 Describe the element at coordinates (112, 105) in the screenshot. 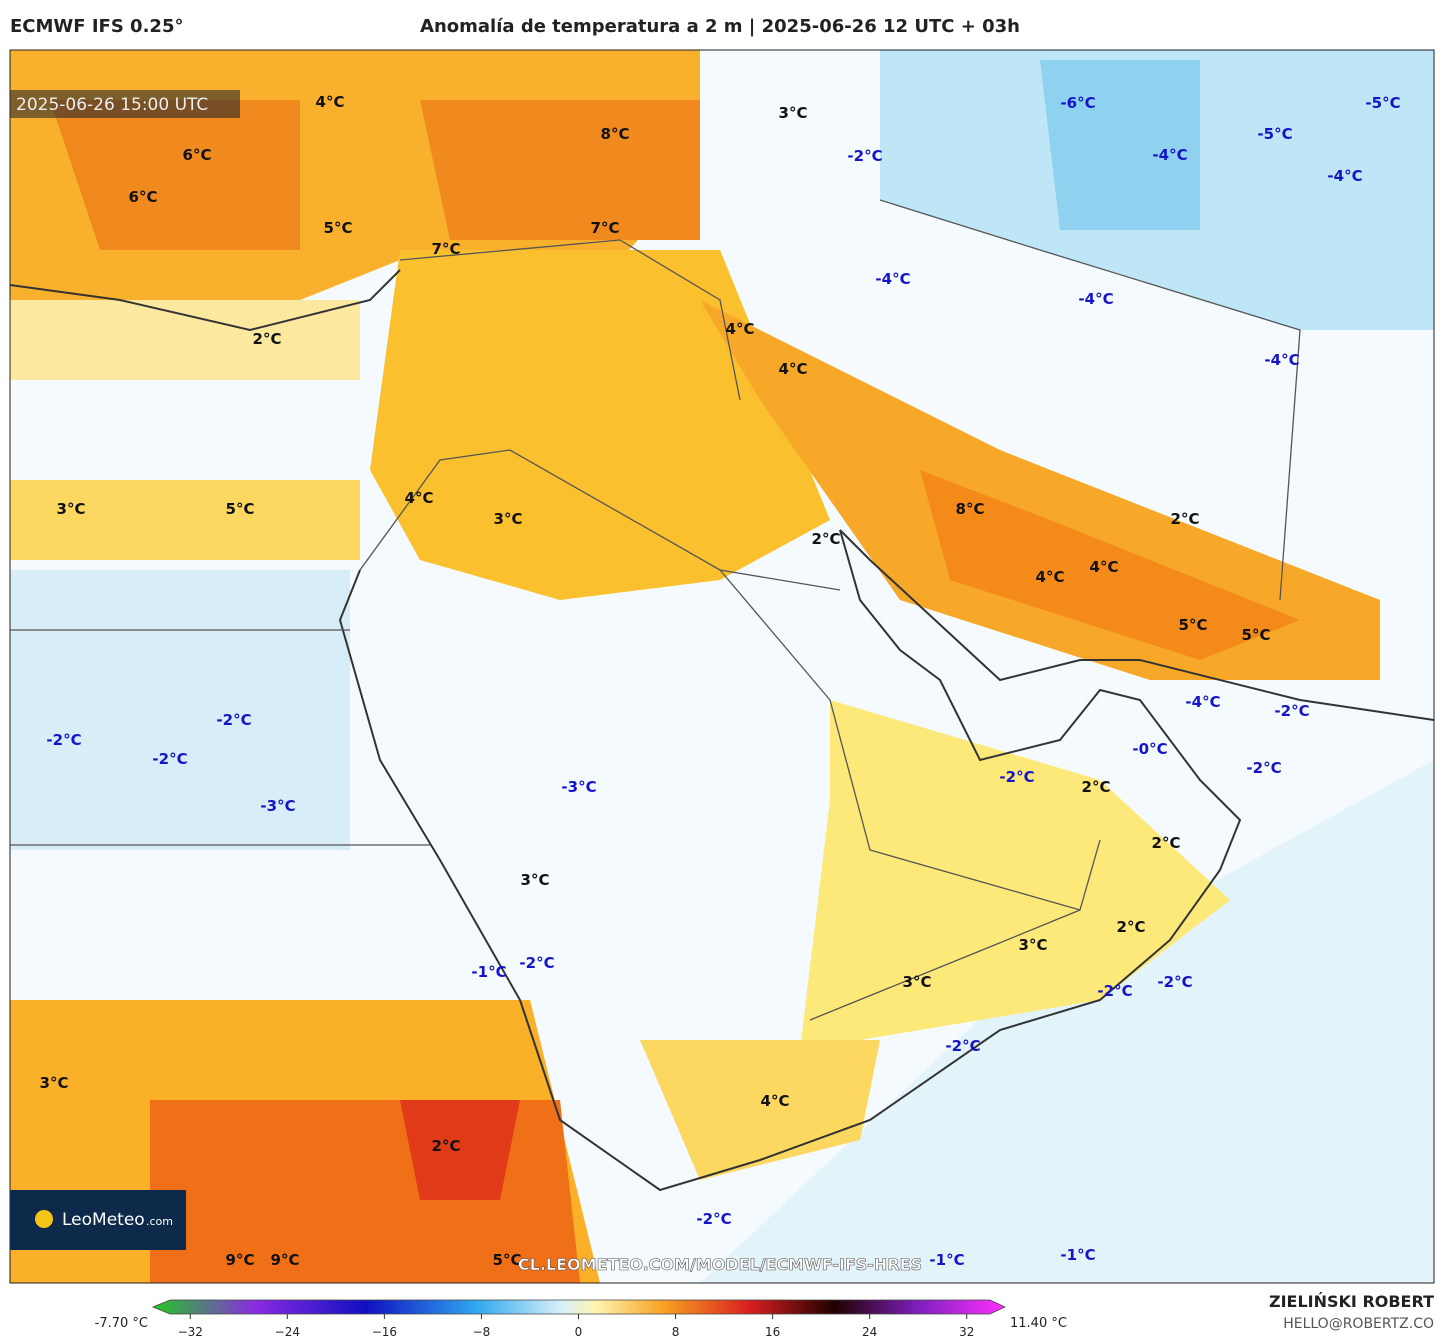

I see `timestamp: 2025-06-26 15:00 UTC` at that location.